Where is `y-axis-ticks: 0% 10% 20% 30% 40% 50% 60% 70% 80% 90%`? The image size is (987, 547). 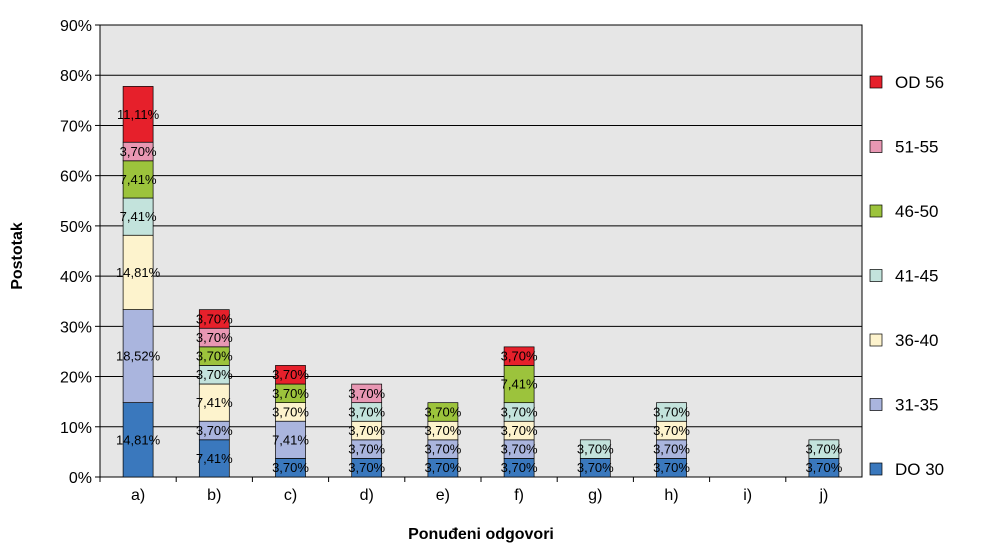 y-axis-ticks: 0% 10% 20% 30% 40% 50% 60% 70% 80% 90% is located at coordinates (80, 252).